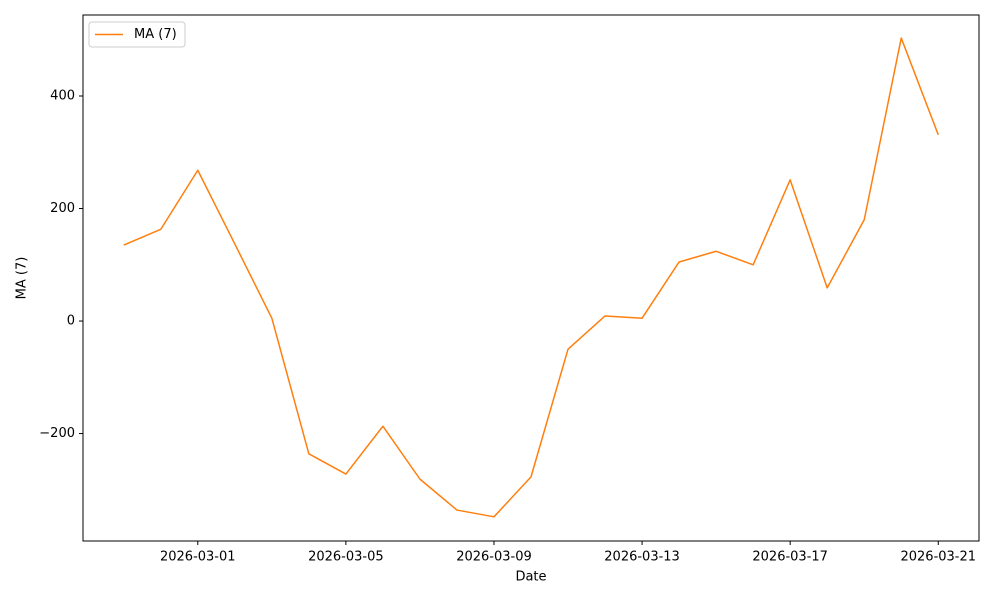 The height and width of the screenshot is (600, 1000). Describe the element at coordinates (22, 278) in the screenshot. I see `y-axis-label: MA (7)` at that location.